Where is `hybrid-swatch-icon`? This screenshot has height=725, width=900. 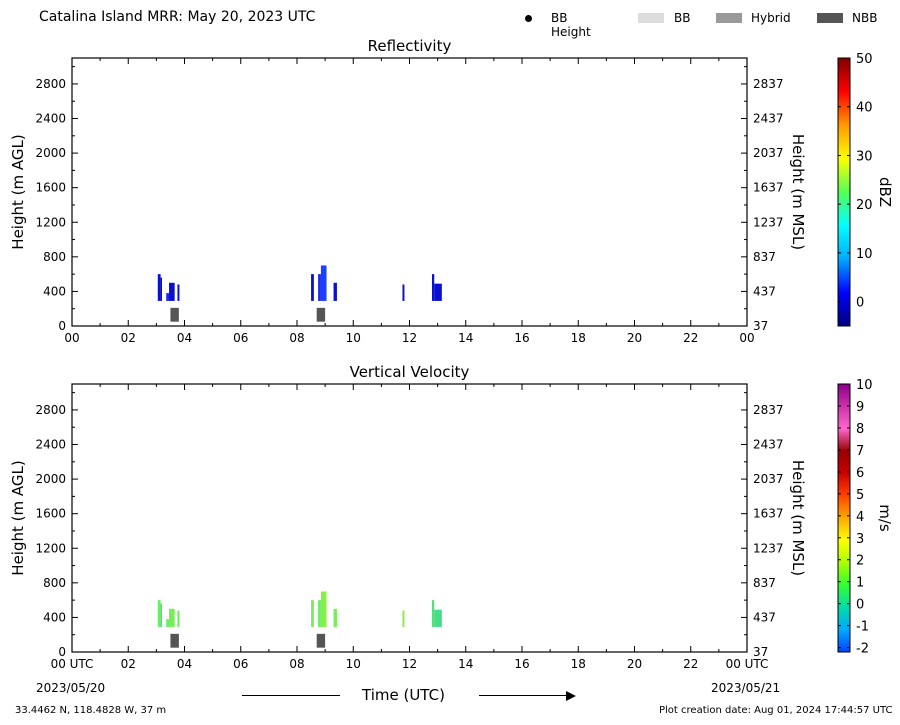 hybrid-swatch-icon is located at coordinates (729, 18).